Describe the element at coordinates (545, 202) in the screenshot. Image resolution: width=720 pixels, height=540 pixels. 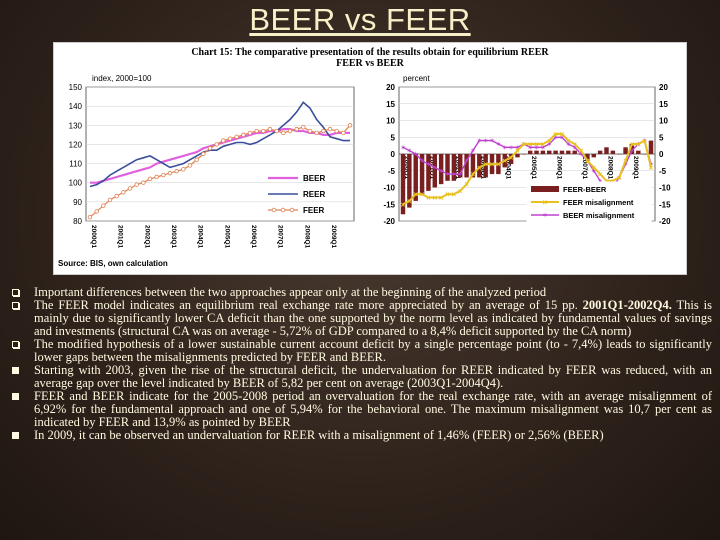
I see `legend-marker-feer-misalignment: ×` at that location.